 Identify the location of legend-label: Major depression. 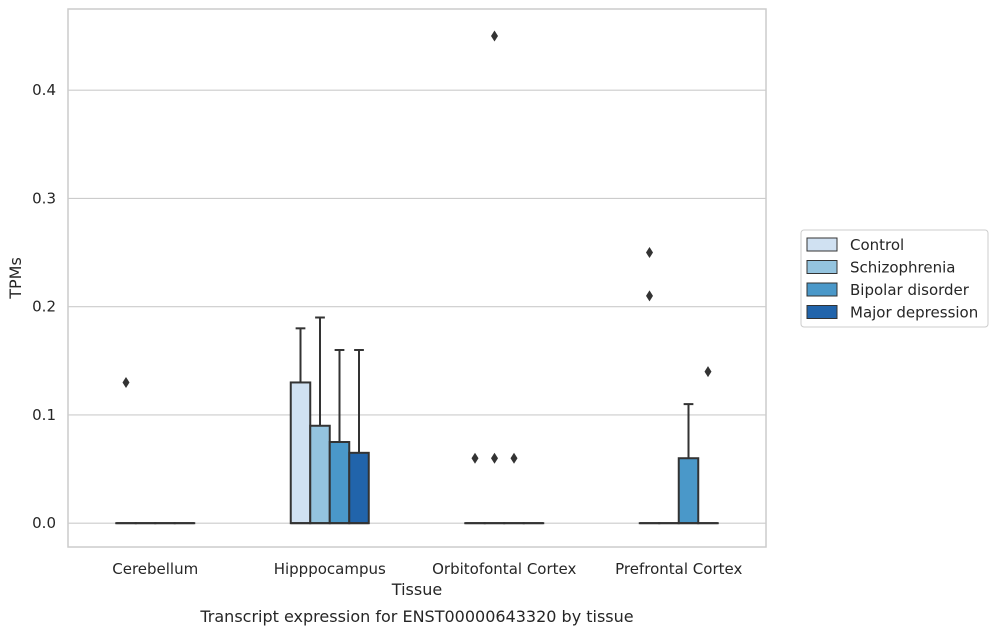
(914, 313).